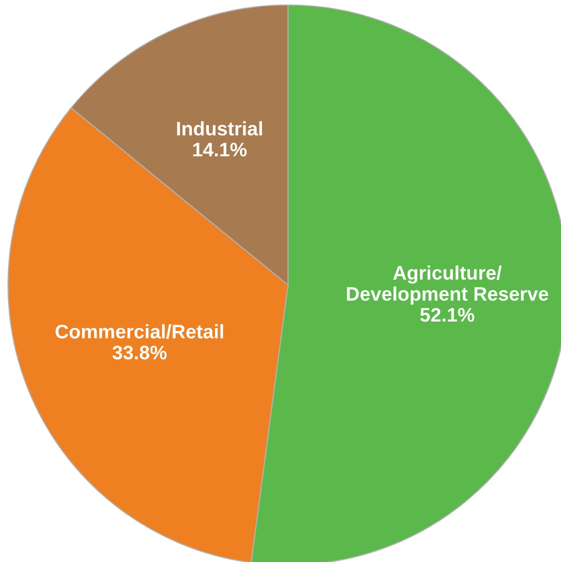 The image size is (561, 562). What do you see at coordinates (447, 315) in the screenshot?
I see `data-label: 52.1%` at bounding box center [447, 315].